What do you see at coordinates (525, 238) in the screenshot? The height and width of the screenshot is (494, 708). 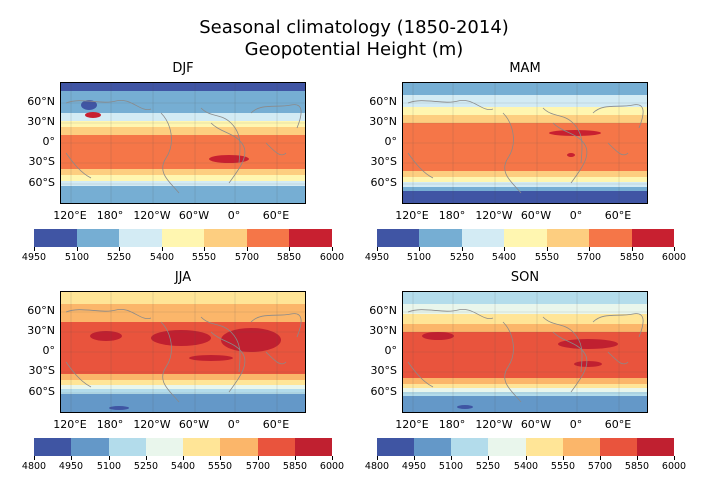 I see `colorbar-mam` at bounding box center [525, 238].